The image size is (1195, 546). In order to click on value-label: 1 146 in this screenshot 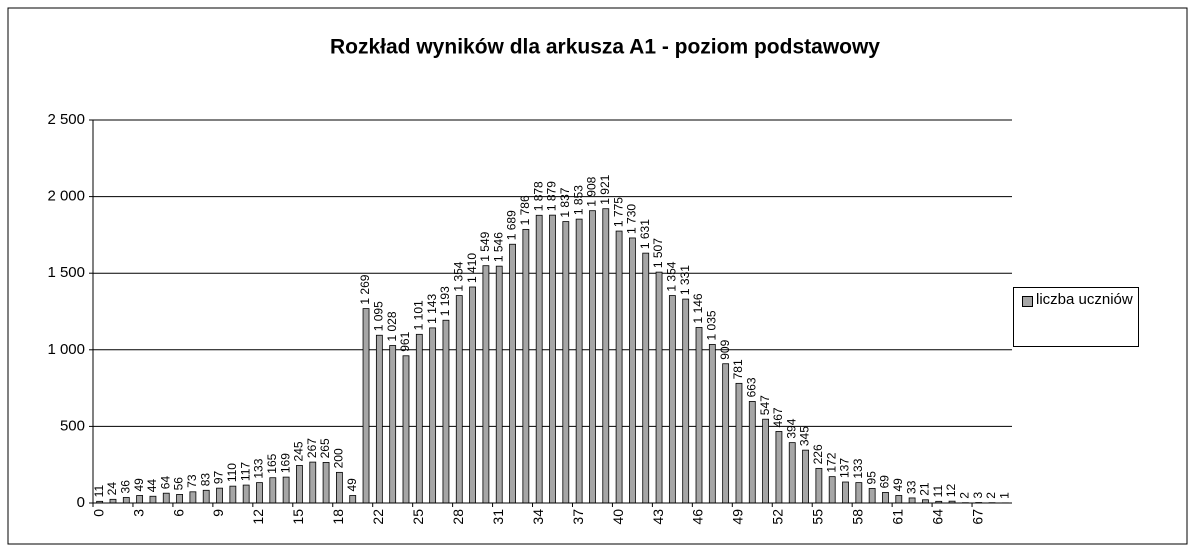, I will do `click(698, 308)`.